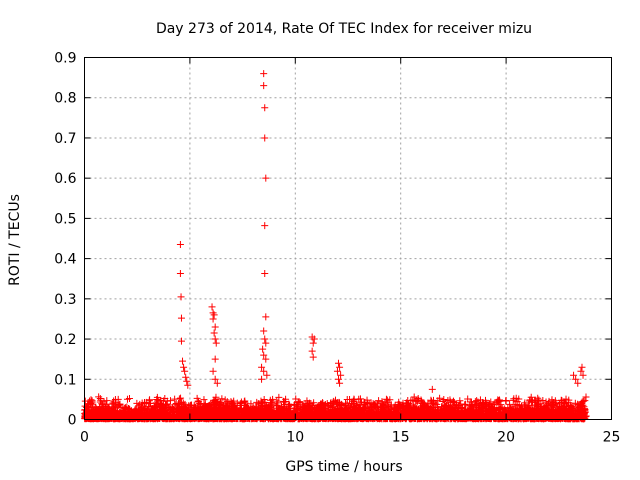 The width and height of the screenshot is (640, 480). Describe the element at coordinates (72, 421) in the screenshot. I see `y-tick-label: 0` at that location.